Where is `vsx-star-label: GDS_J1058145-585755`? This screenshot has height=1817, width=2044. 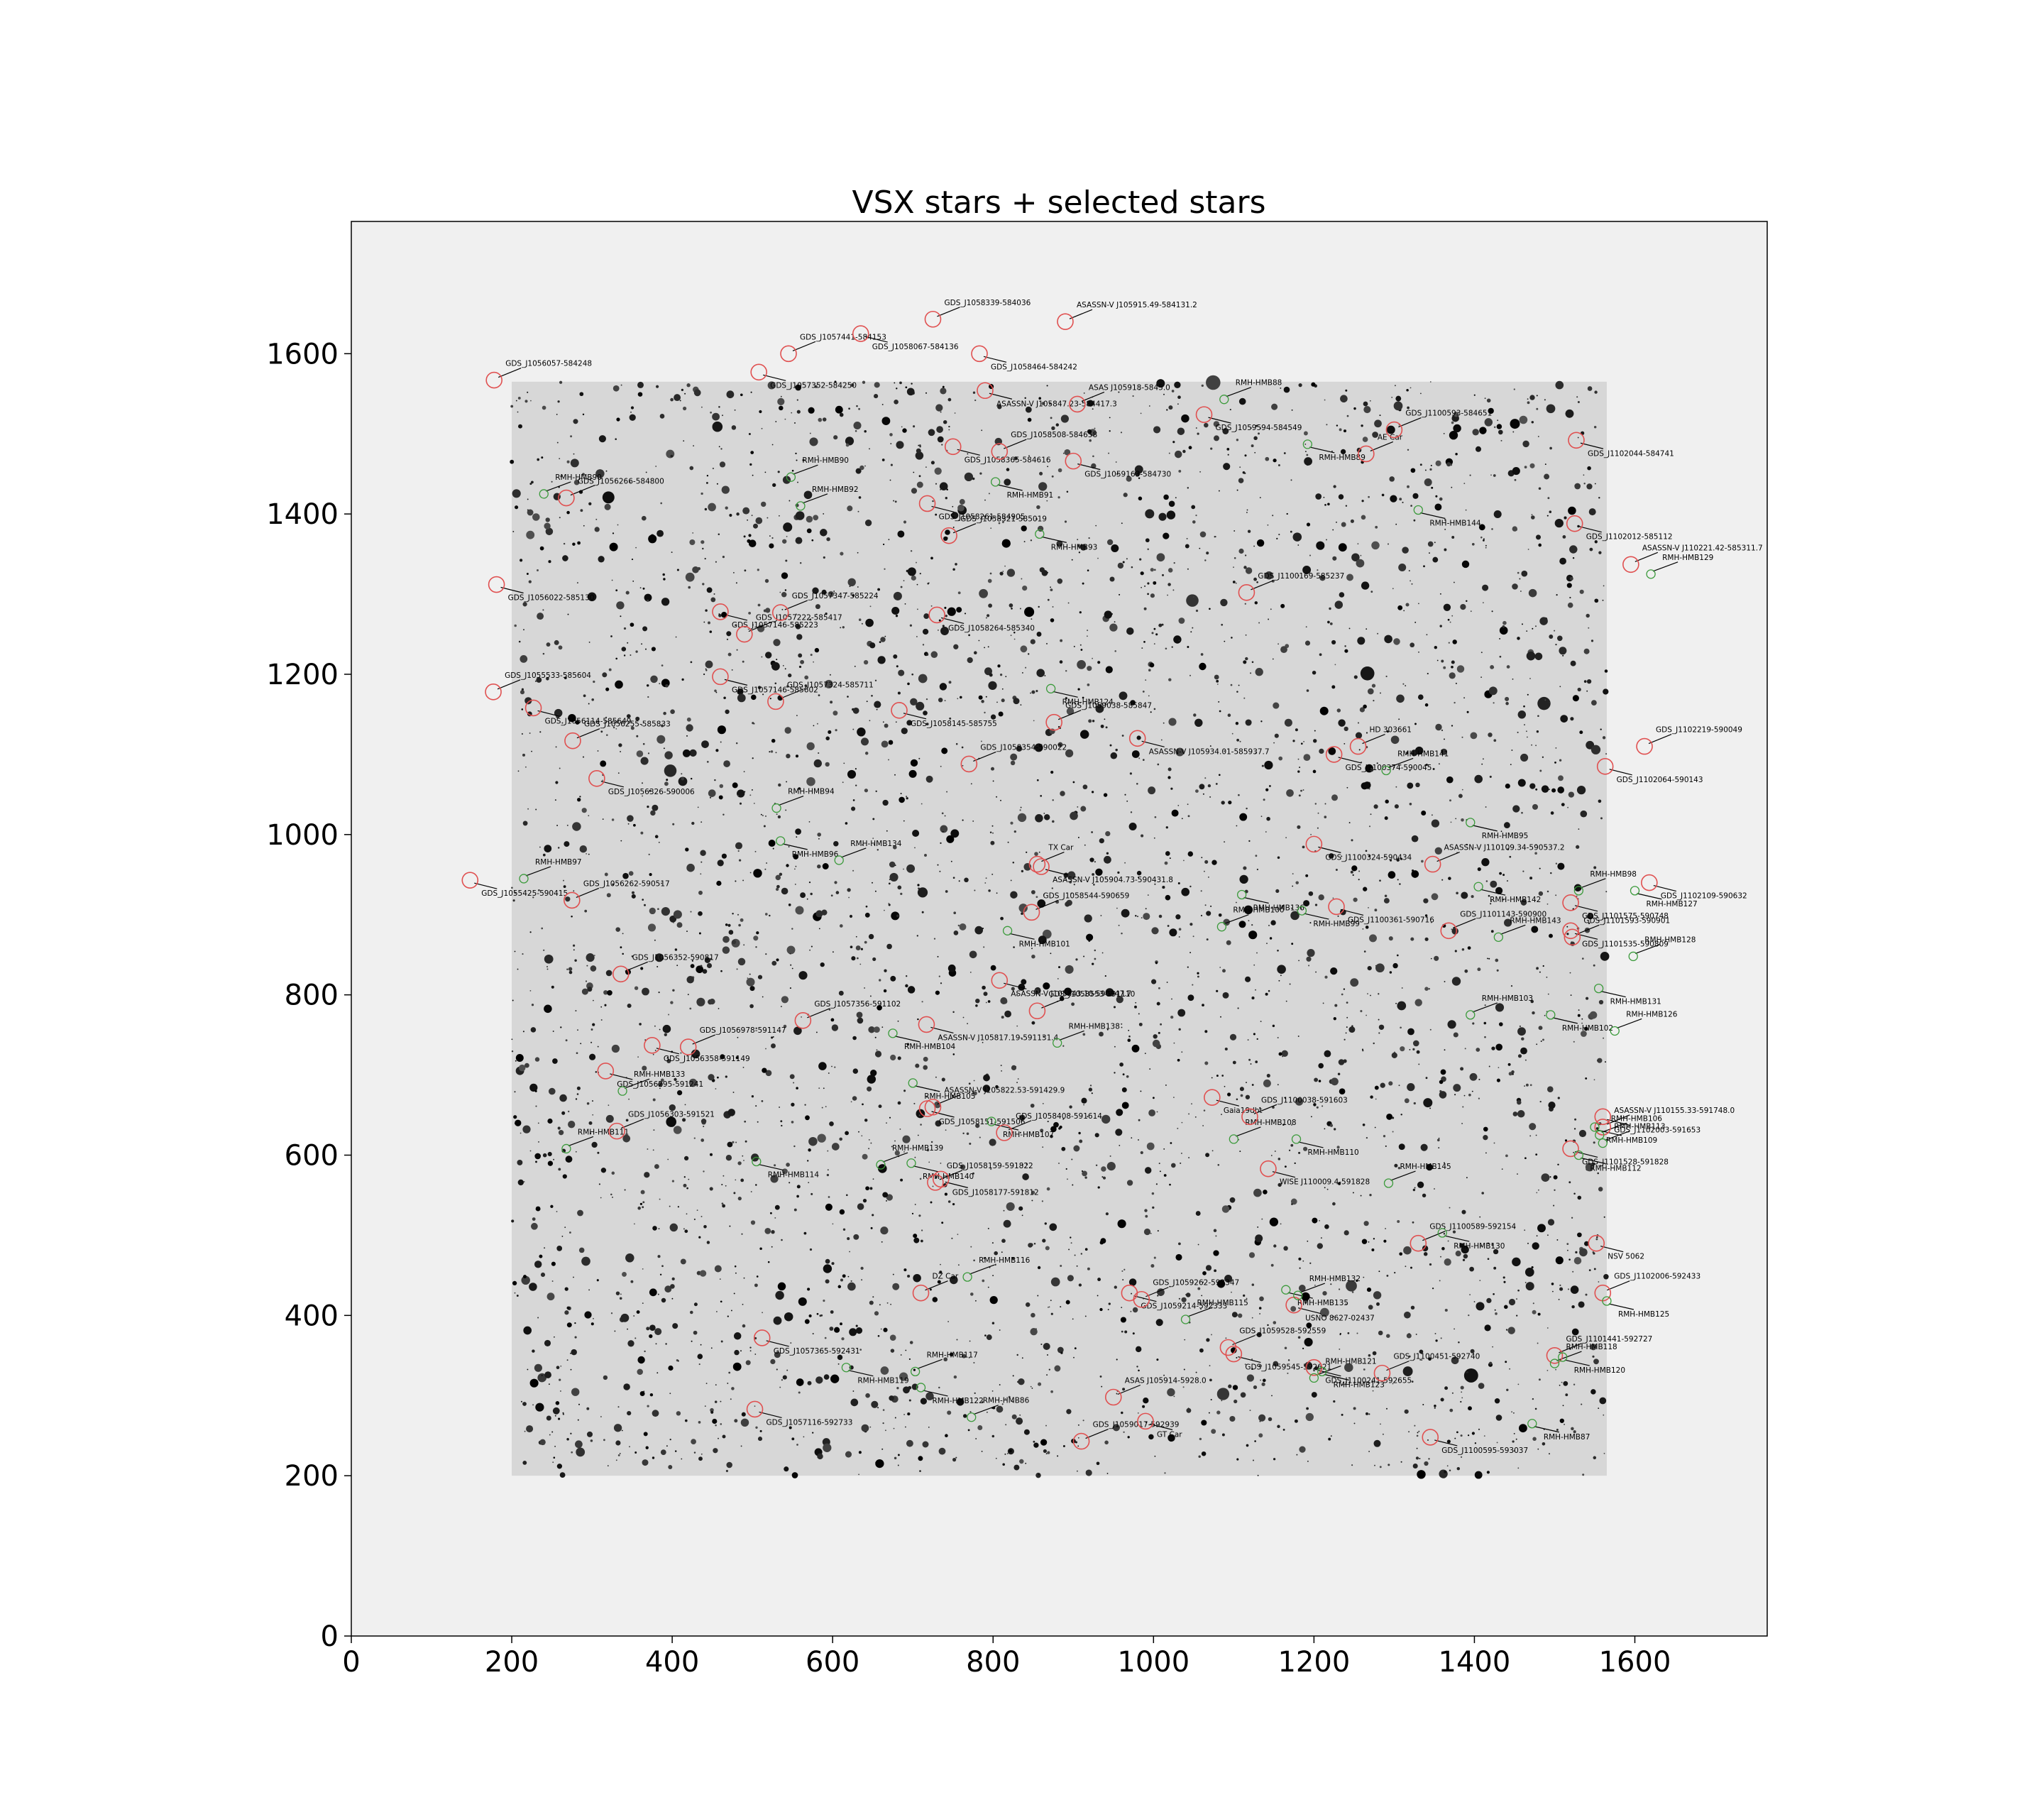 vsx-star-label: GDS_J1058145-585755 is located at coordinates (954, 724).